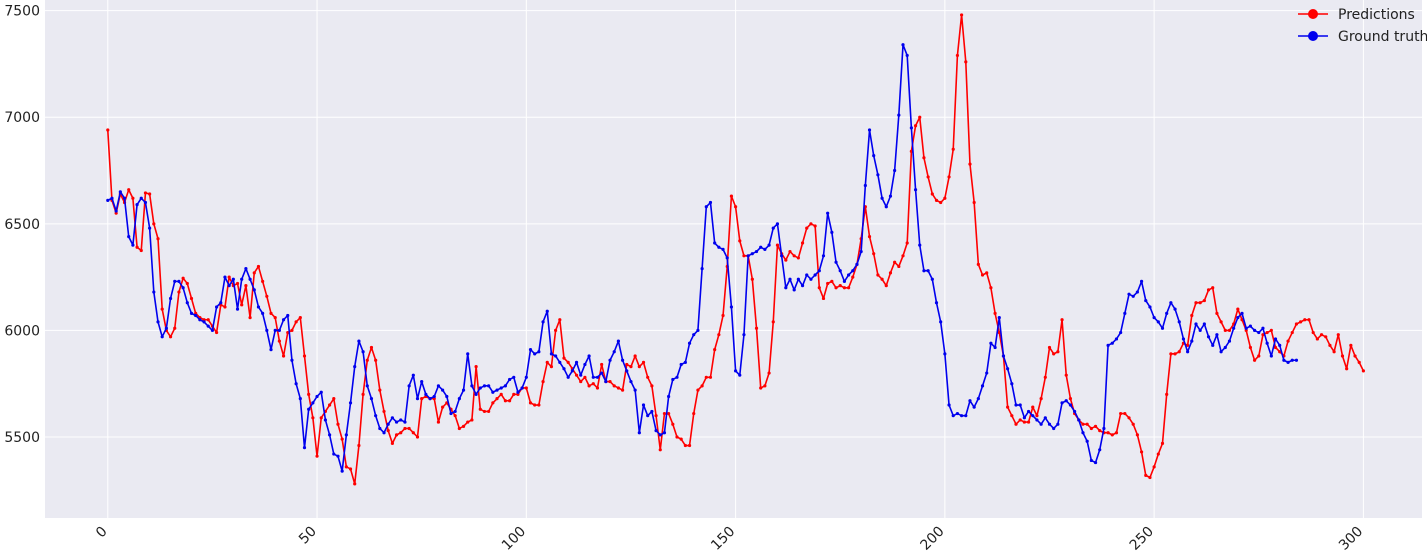 Image resolution: width=1427 pixels, height=560 pixels. I want to click on legend-item: Ground truth, so click(1362, 37).